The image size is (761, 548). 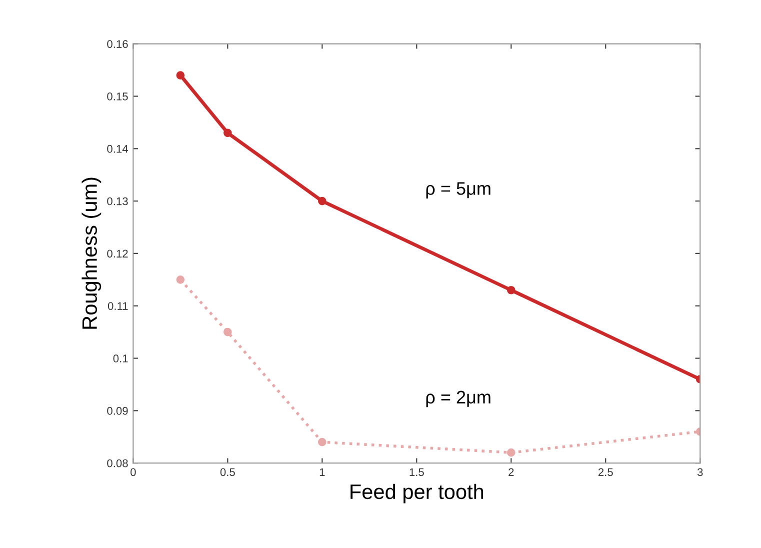 What do you see at coordinates (120, 358) in the screenshot?
I see `y-tick-label: 0.1` at bounding box center [120, 358].